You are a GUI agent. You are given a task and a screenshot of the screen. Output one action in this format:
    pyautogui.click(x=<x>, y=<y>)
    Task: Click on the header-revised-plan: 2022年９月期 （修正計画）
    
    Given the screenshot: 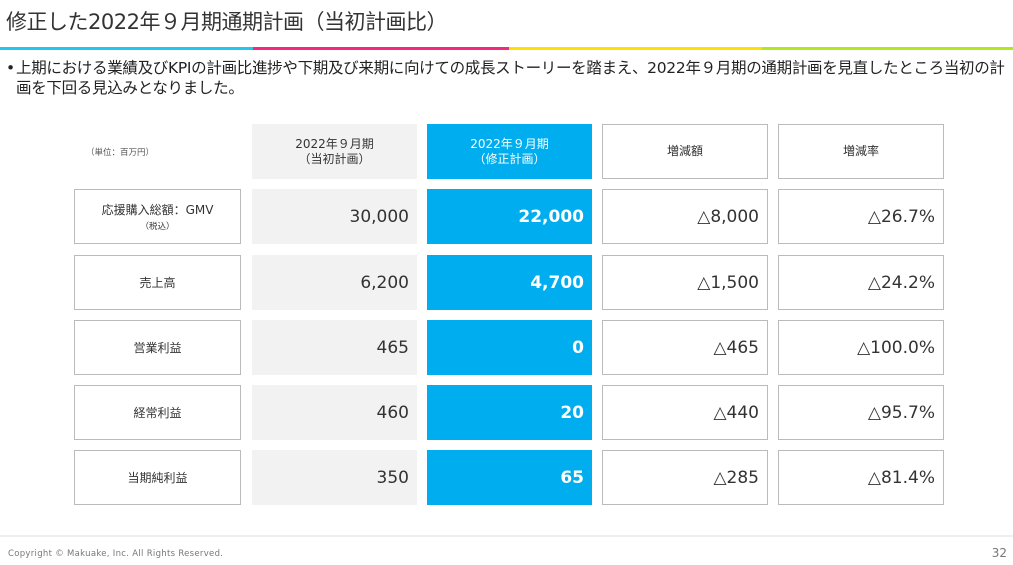 What is the action you would take?
    pyautogui.click(x=509, y=151)
    